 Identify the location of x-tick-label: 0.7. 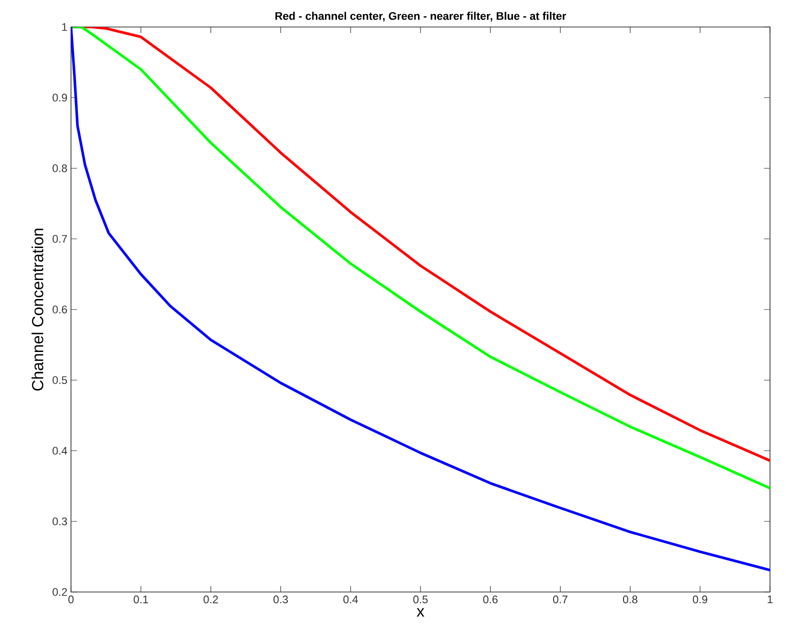
(560, 600).